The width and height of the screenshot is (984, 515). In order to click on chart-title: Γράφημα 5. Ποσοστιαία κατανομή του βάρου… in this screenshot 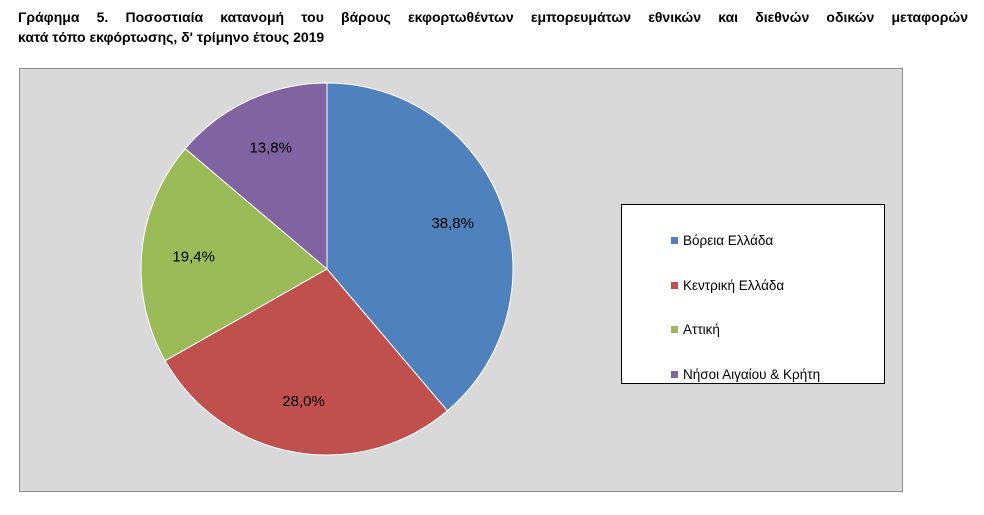, I will do `click(493, 27)`.